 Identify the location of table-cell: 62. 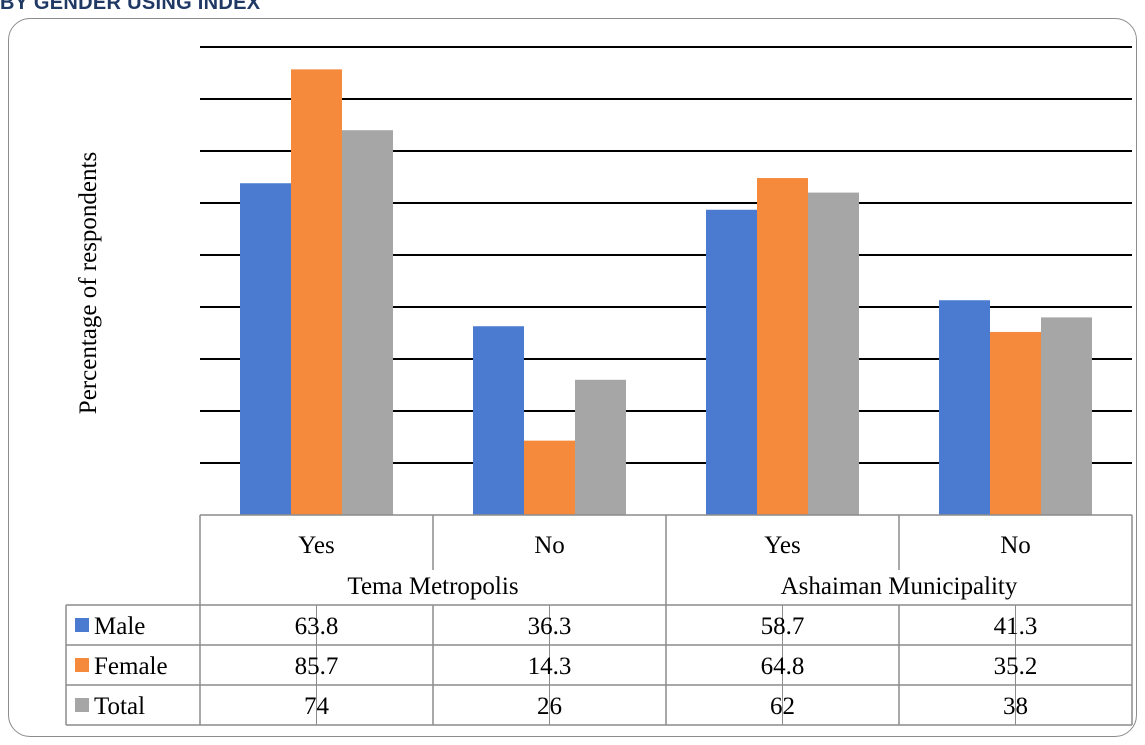
(782, 706).